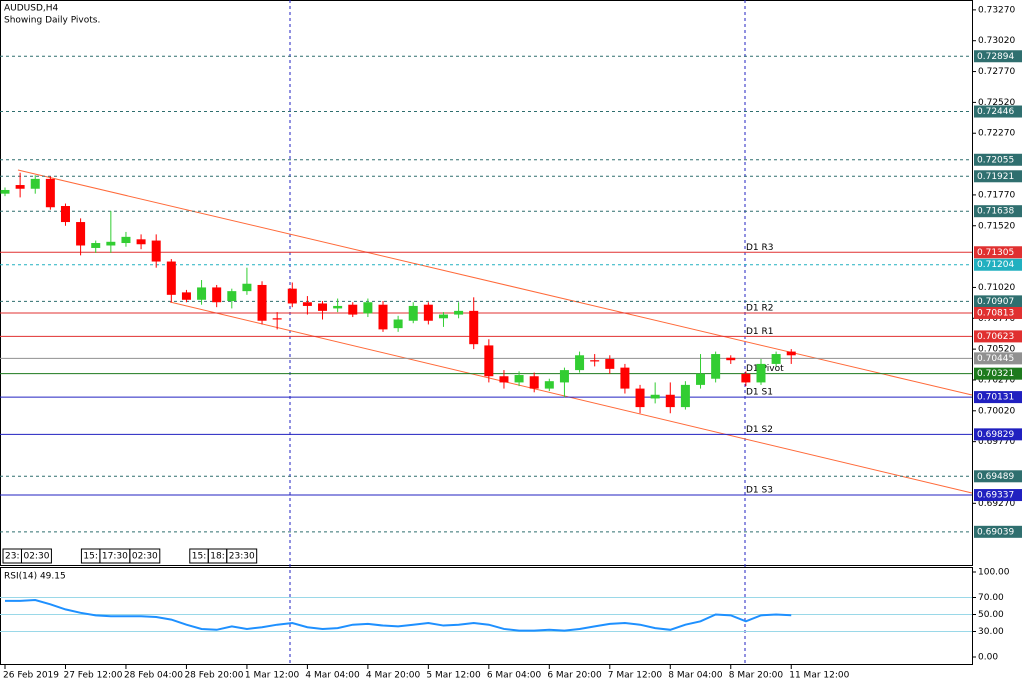 Image resolution: width=1024 pixels, height=683 pixels. I want to click on chart-title: AUDUSD,H4, so click(31, 9).